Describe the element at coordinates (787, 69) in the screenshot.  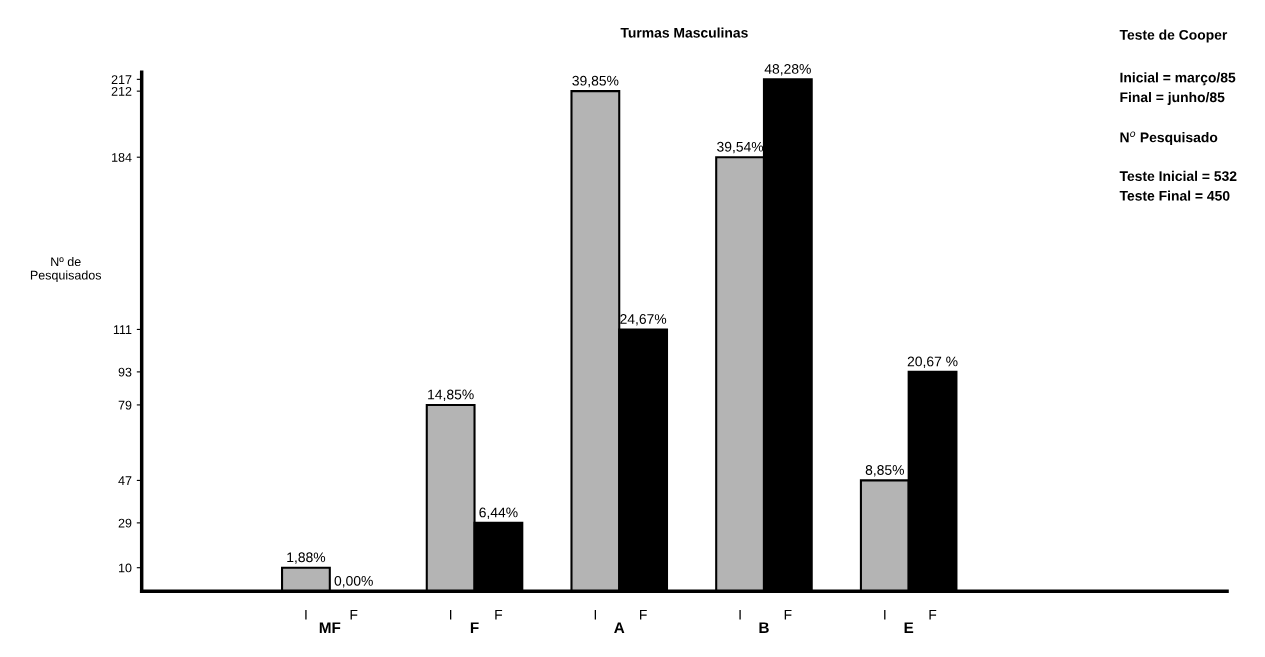
I see `annotation: 48,28%` at that location.